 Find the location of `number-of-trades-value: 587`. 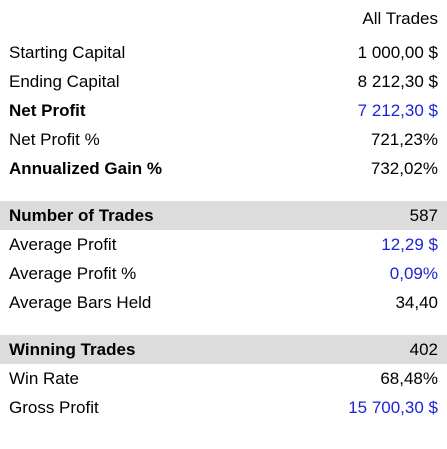

number-of-trades-value: 587 is located at coordinates (423, 215).